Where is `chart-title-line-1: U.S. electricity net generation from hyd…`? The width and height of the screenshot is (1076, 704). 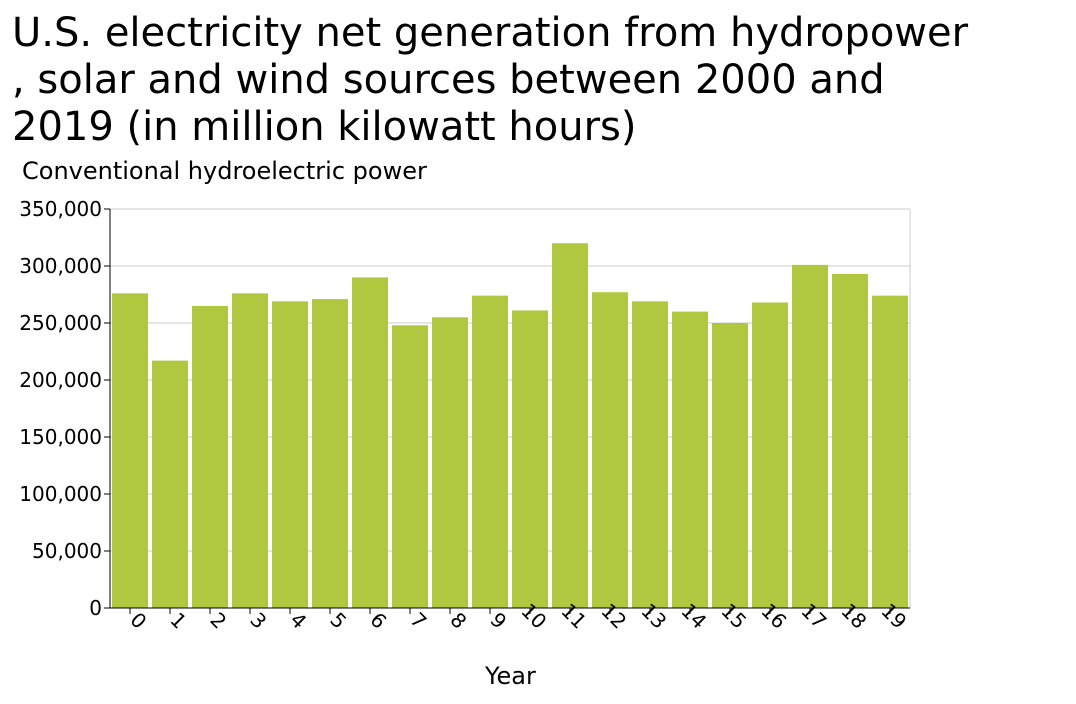
chart-title-line-1: U.S. electricity net generation from hyd… is located at coordinates (490, 33).